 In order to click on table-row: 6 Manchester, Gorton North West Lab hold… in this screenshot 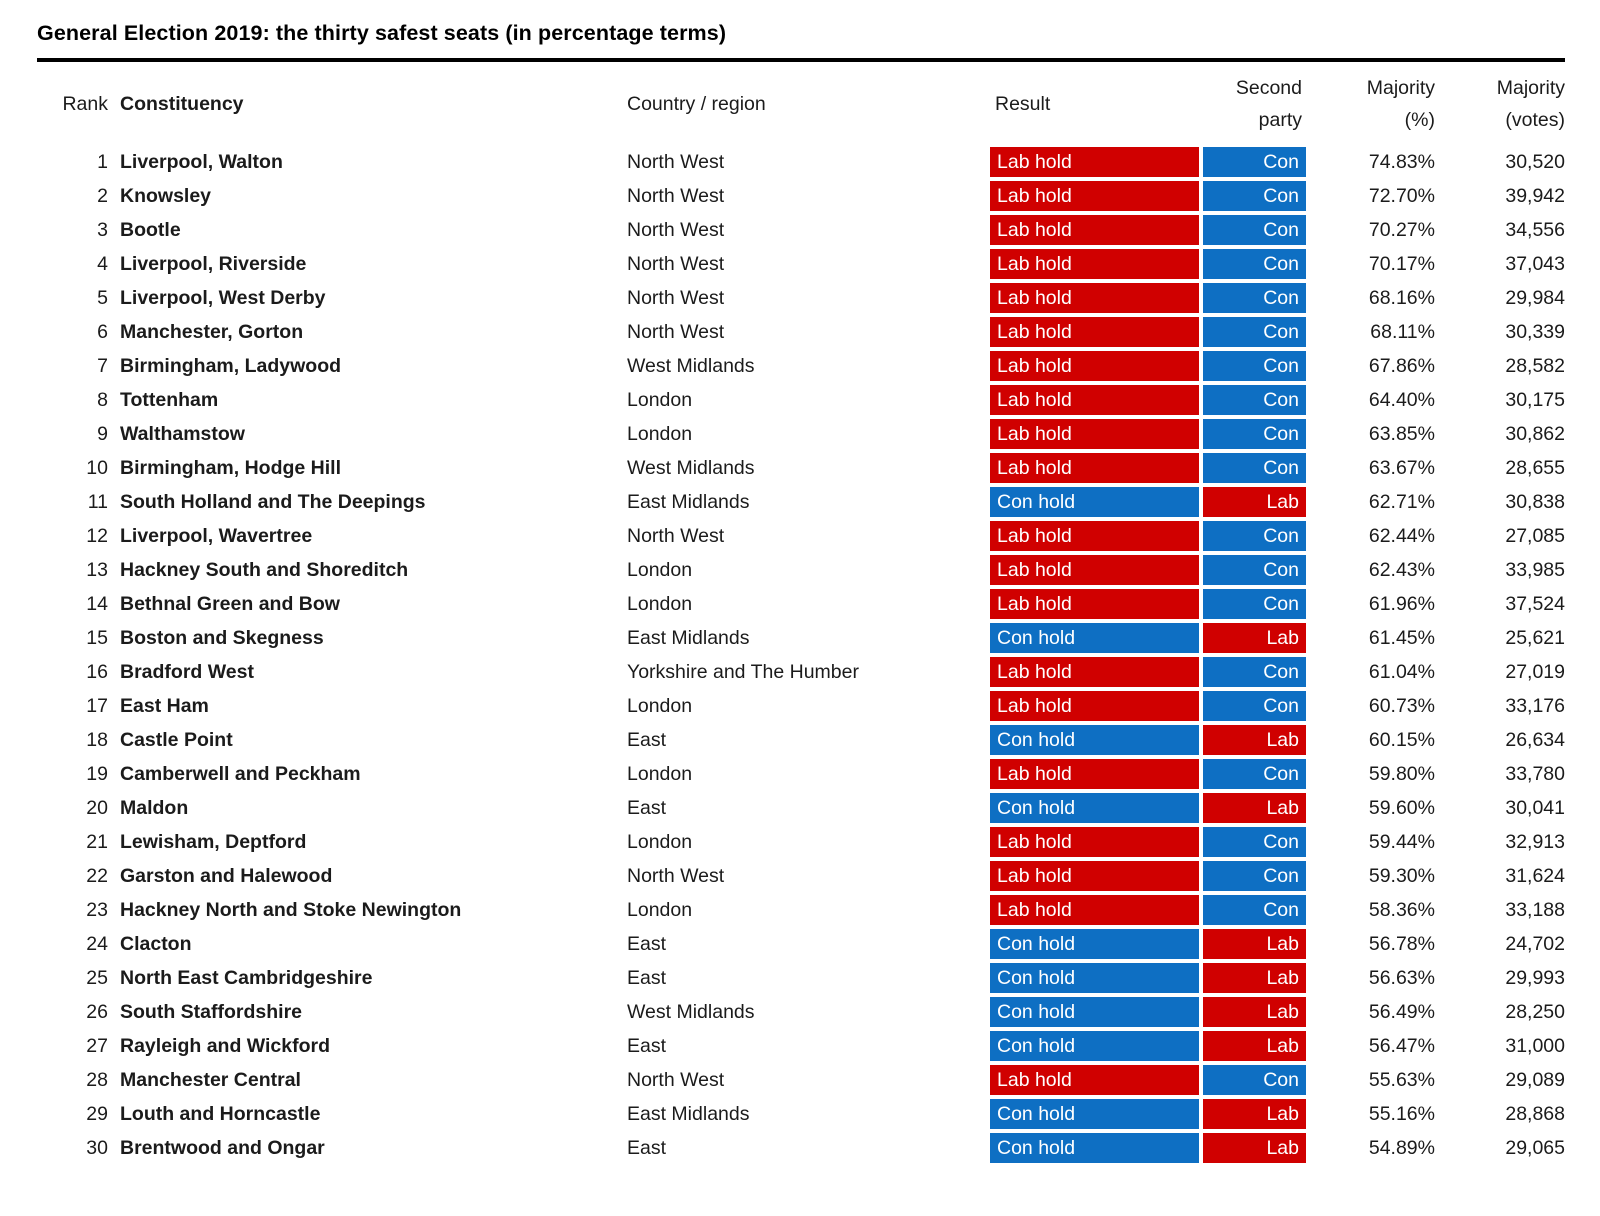, I will do `click(801, 332)`.